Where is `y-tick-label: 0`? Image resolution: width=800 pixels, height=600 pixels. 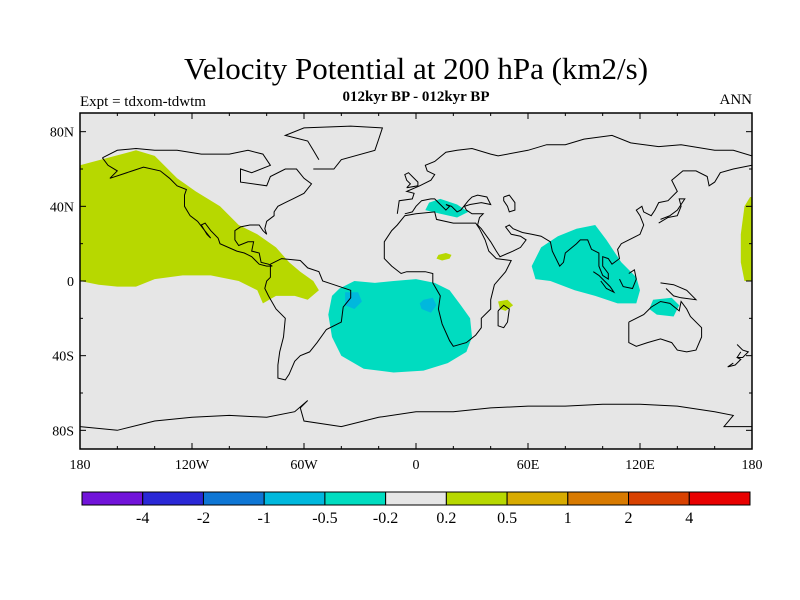 y-tick-label: 0 is located at coordinates (70, 282).